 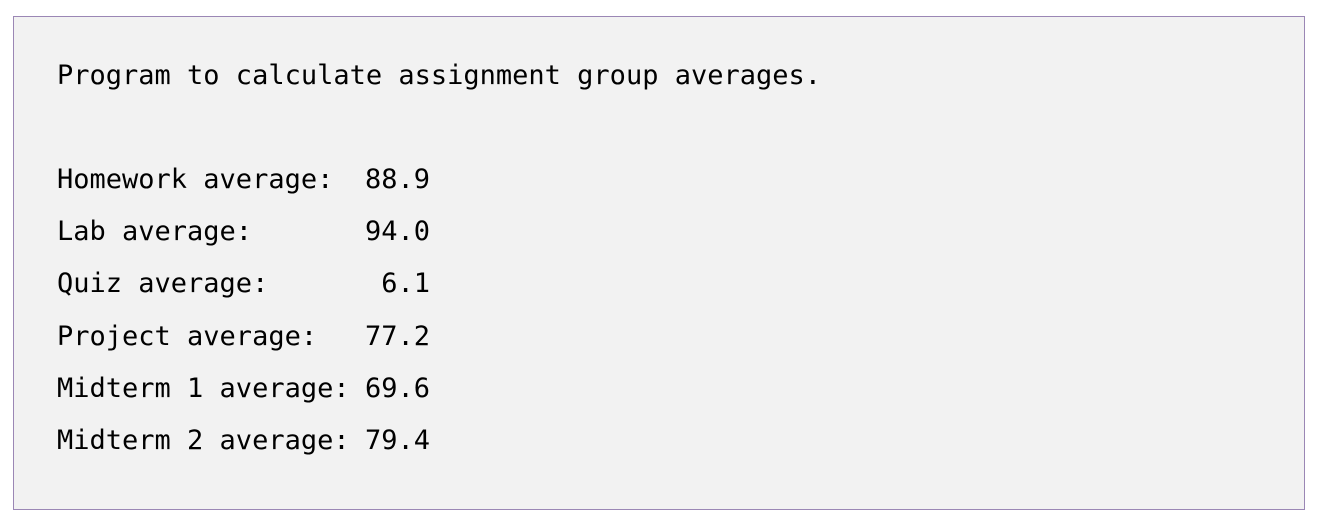 I want to click on row-label: Quiz average:, so click(x=163, y=284).